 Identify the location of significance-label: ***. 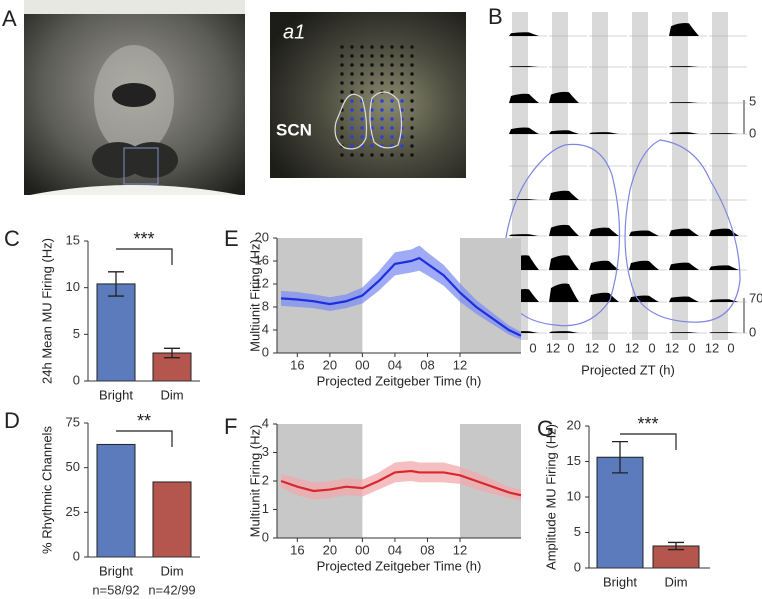
(143, 239).